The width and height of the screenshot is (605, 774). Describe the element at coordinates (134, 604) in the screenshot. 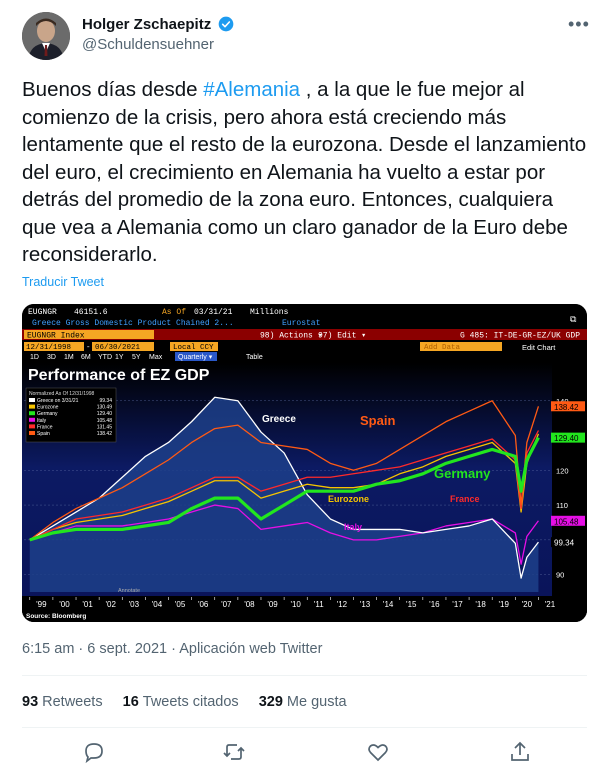

I see `x-tick-label: '03` at that location.